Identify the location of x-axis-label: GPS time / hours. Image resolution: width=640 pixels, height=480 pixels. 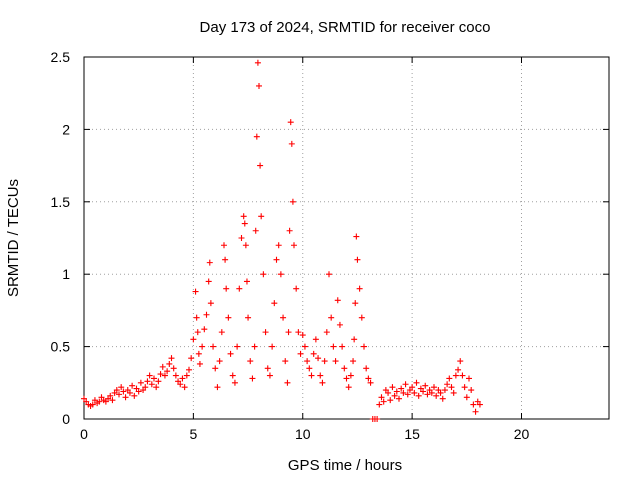
(345, 465).